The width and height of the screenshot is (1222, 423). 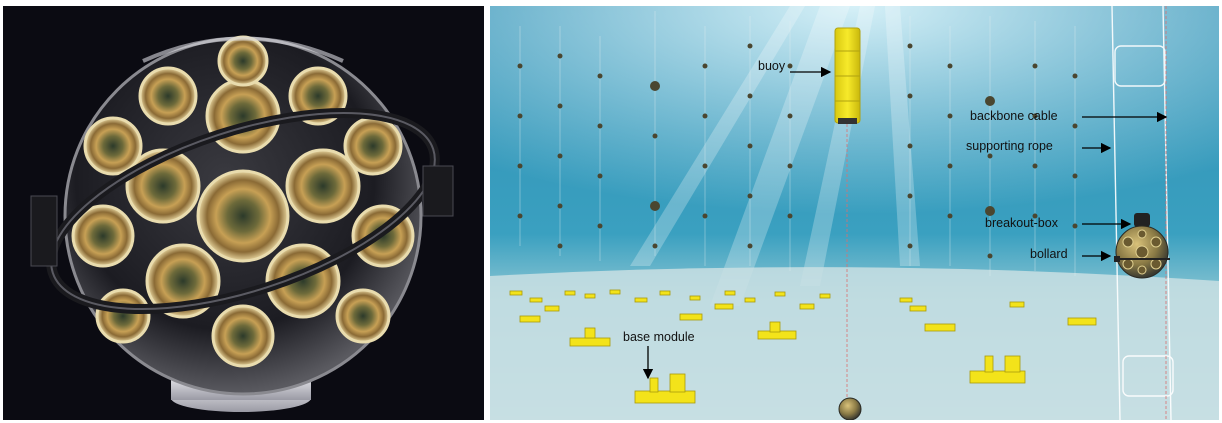 I want to click on supporting-rope-label: supporting rope, so click(x=1009, y=146).